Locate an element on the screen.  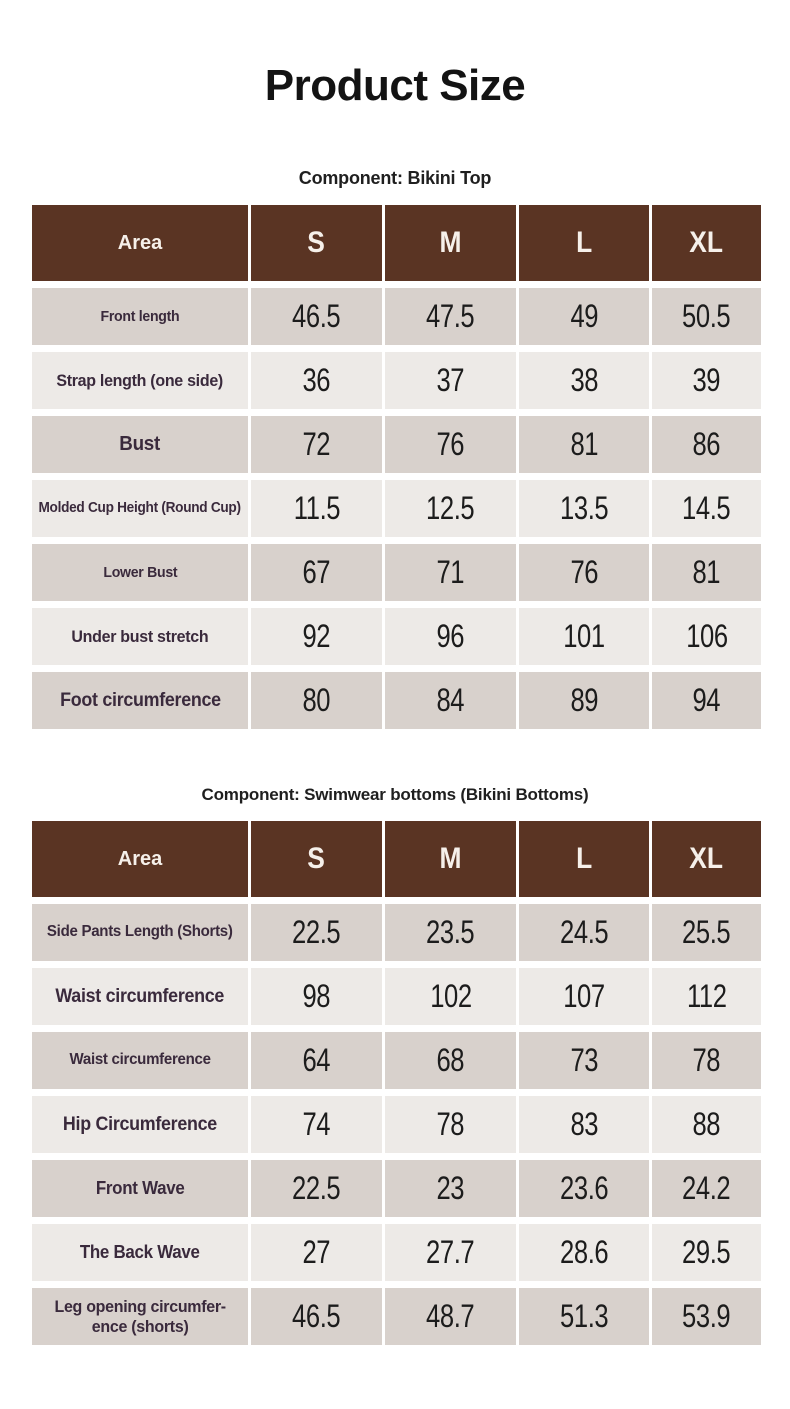
row-label: Bust is located at coordinates (140, 444).